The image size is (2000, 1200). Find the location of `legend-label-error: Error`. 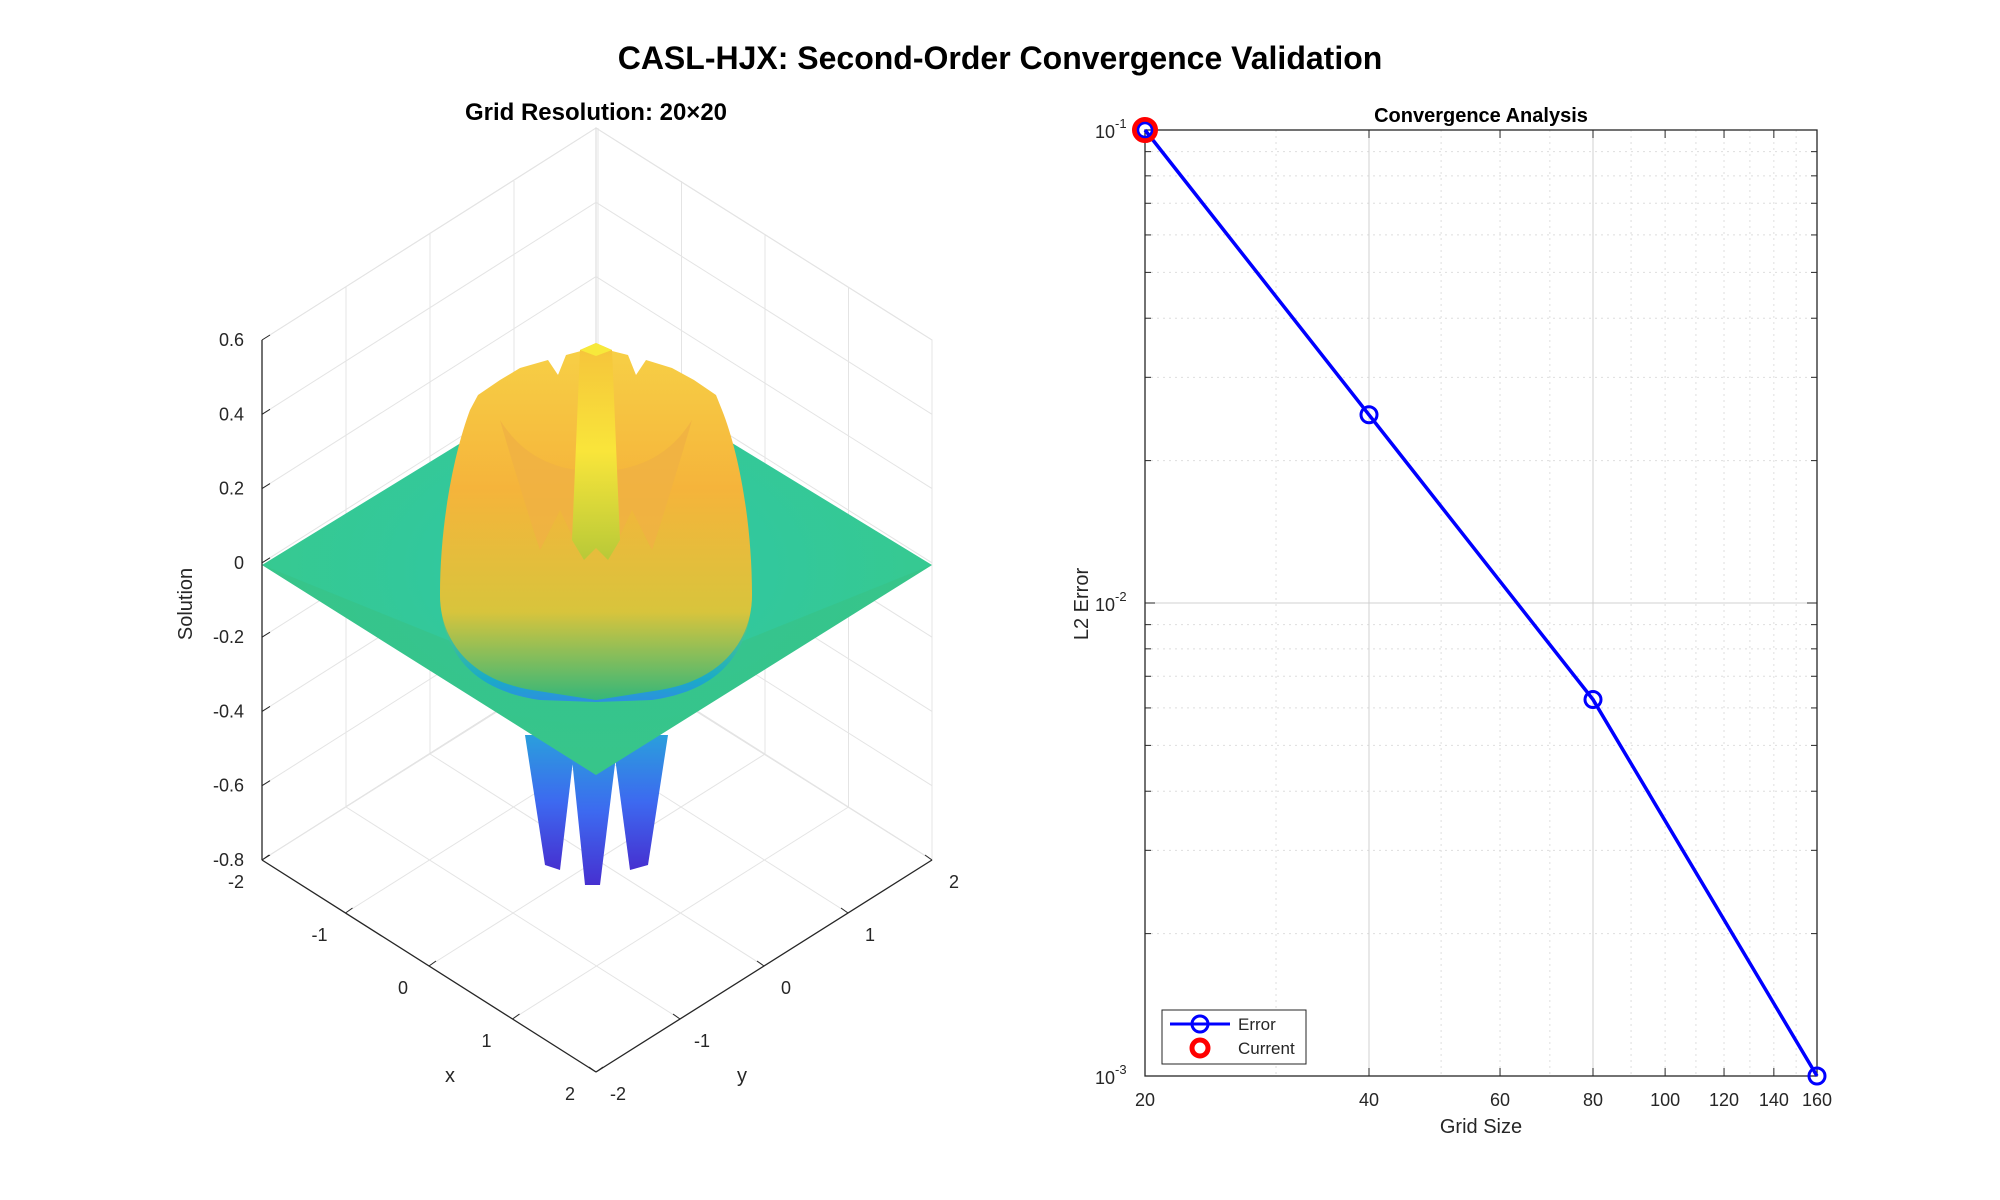

legend-label-error: Error is located at coordinates (1257, 1024).